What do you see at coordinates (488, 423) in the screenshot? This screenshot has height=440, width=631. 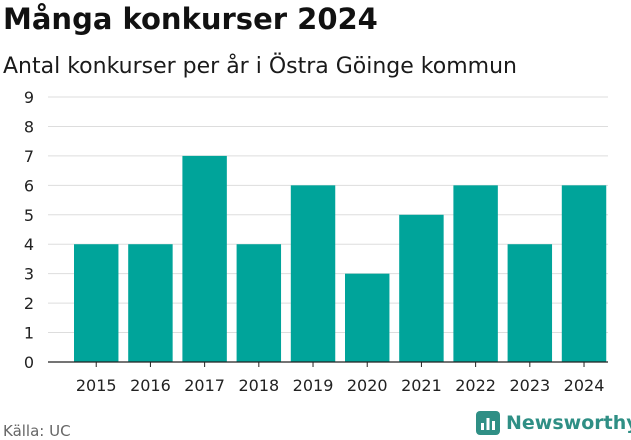 I see `bar-chart-icon` at bounding box center [488, 423].